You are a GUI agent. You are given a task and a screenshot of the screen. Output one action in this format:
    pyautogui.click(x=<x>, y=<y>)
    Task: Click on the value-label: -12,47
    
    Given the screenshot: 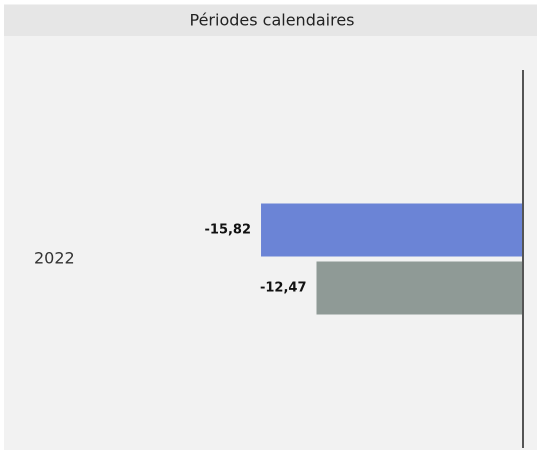 What is the action you would take?
    pyautogui.click(x=283, y=288)
    